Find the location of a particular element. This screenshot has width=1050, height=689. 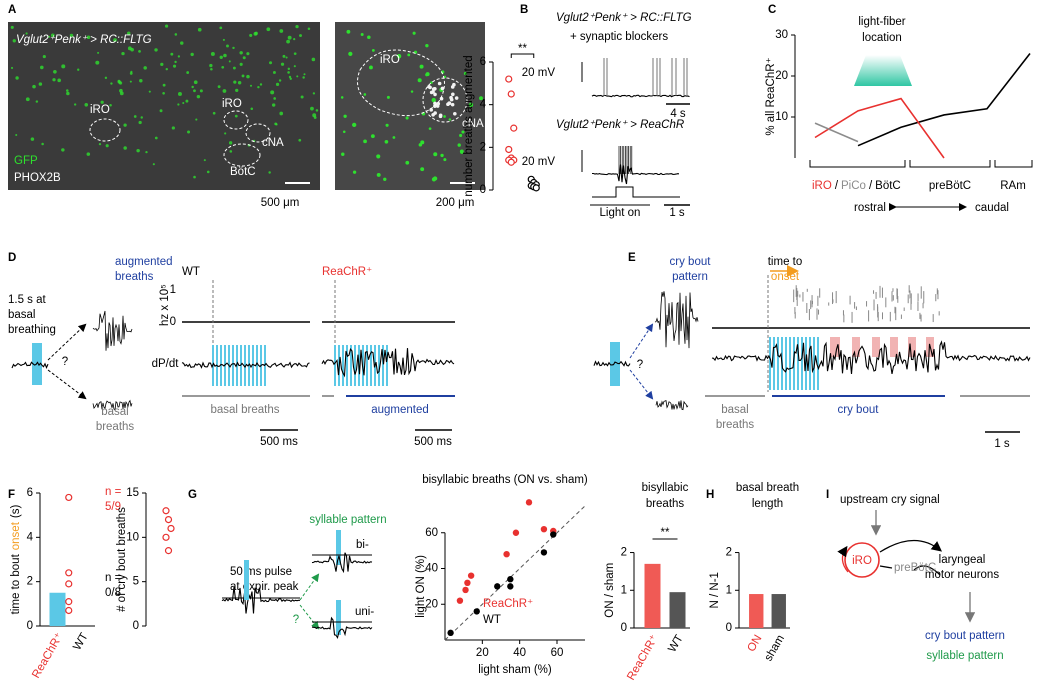

label: 1 s is located at coordinates (1002, 444).